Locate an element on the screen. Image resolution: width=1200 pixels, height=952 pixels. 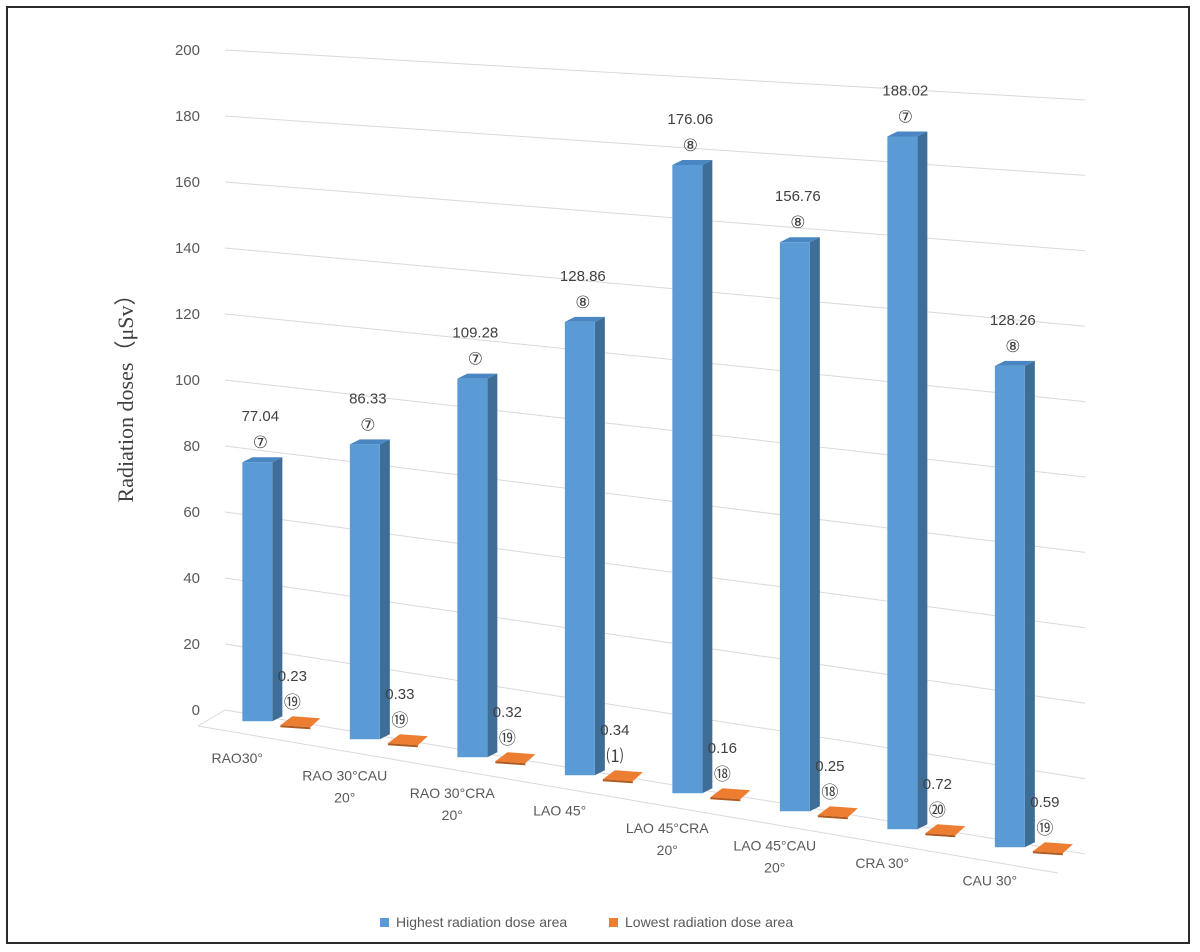
legend-swatch-lowest is located at coordinates (613, 922).